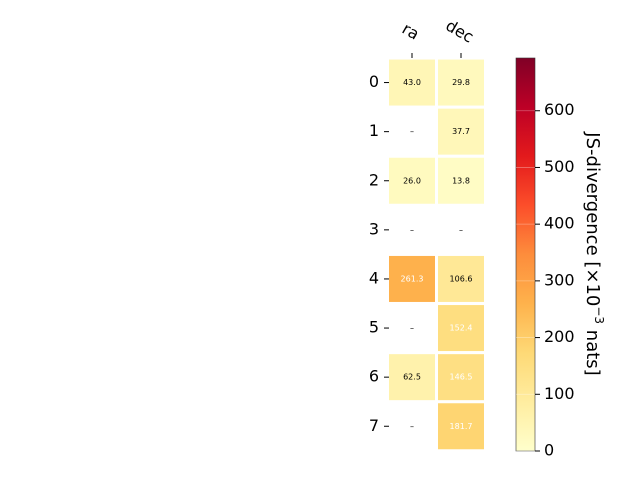 The width and height of the screenshot is (640, 480). I want to click on row-tick-label: 3, so click(374, 228).